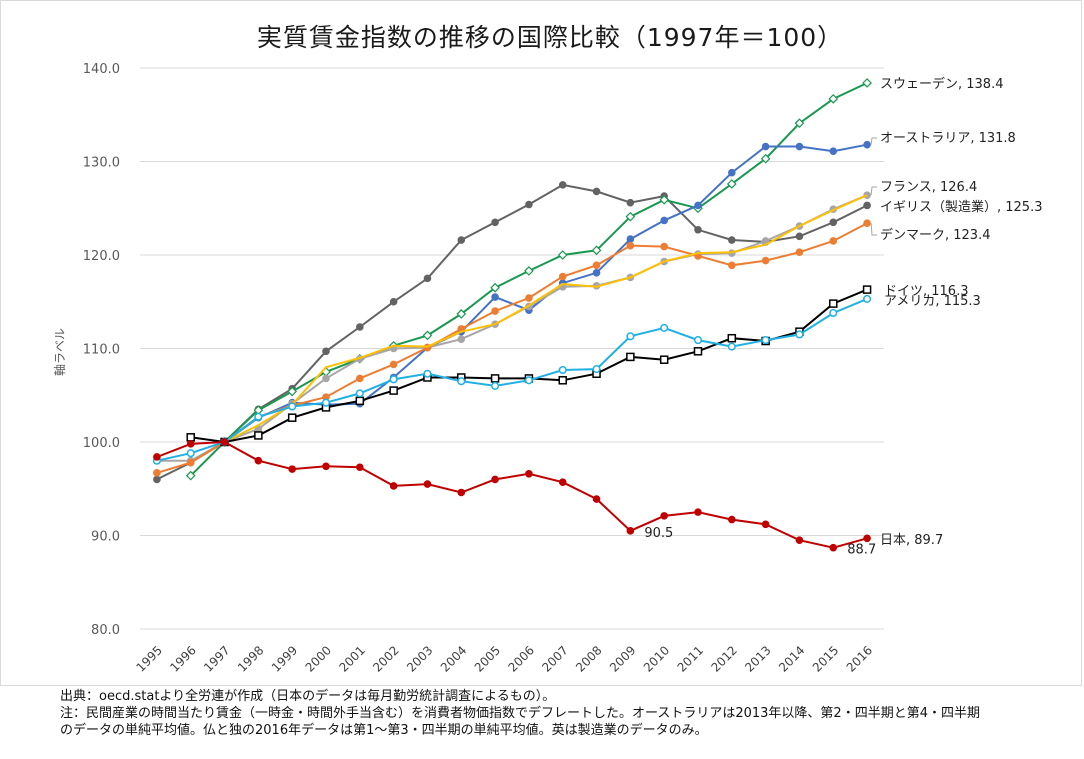 This screenshot has height=759, width=1084. Describe the element at coordinates (588, 658) in the screenshot. I see `x-tick-label: 2008` at that location.